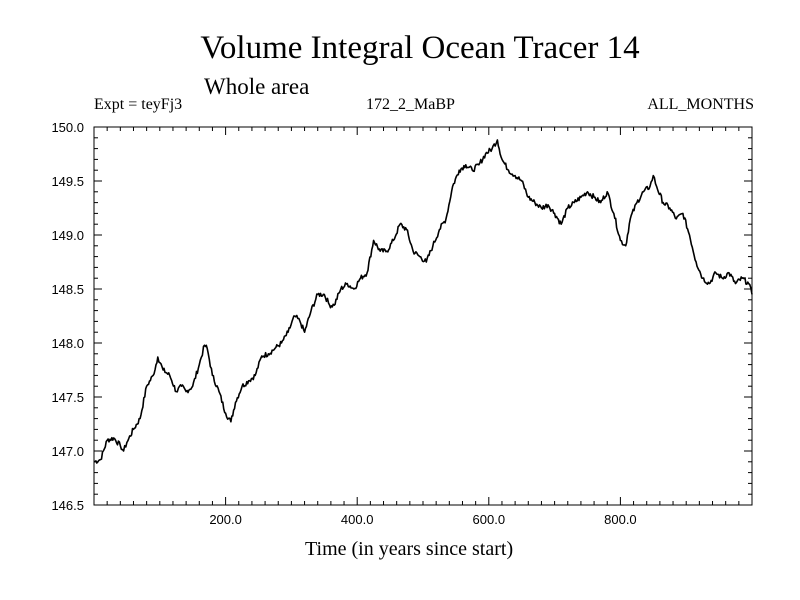 The width and height of the screenshot is (800, 600). Describe the element at coordinates (410, 104) in the screenshot. I see `run-label: 172_2_MaBP` at that location.